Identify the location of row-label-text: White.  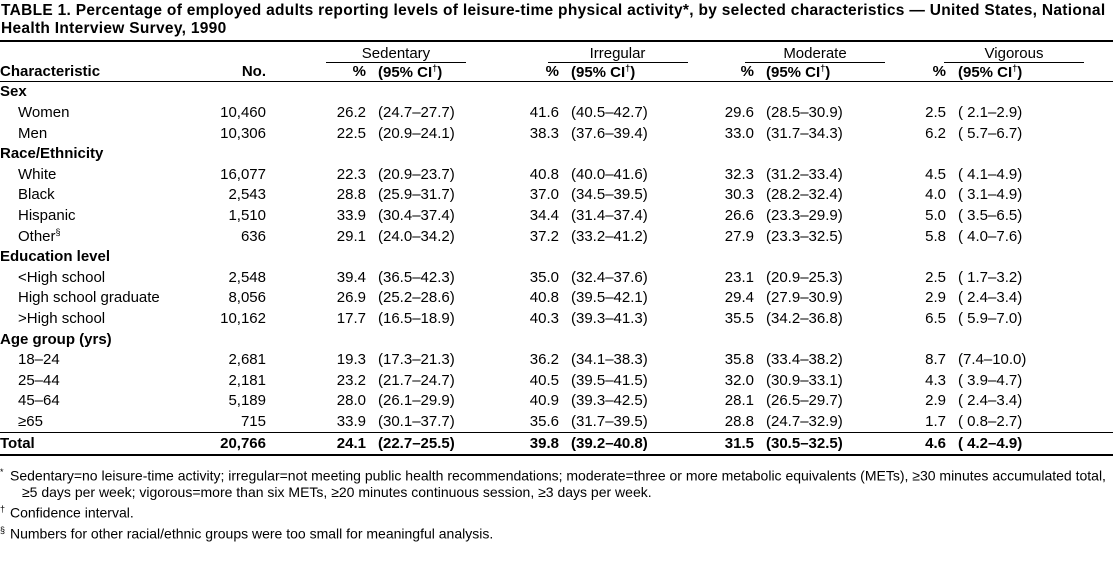
(37, 174).